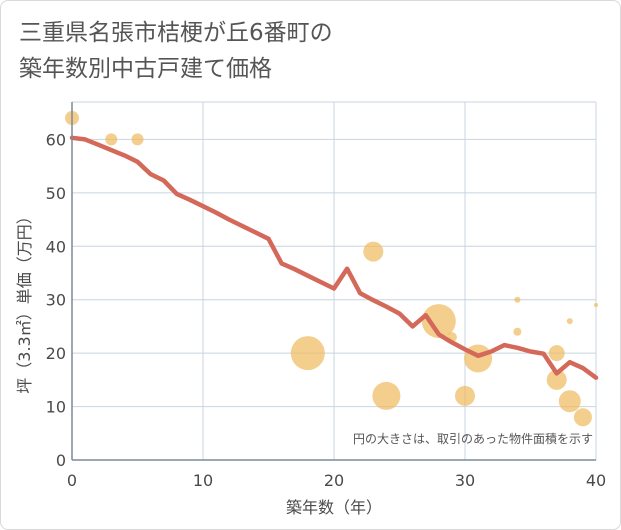 This screenshot has width=621, height=530. What do you see at coordinates (334, 507) in the screenshot?
I see `x-axis-label: 築年数（年）` at bounding box center [334, 507].